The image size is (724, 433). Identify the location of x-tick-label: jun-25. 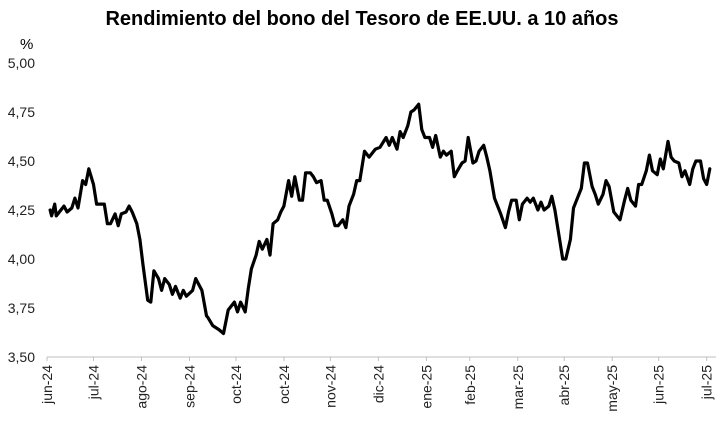
(659, 385).